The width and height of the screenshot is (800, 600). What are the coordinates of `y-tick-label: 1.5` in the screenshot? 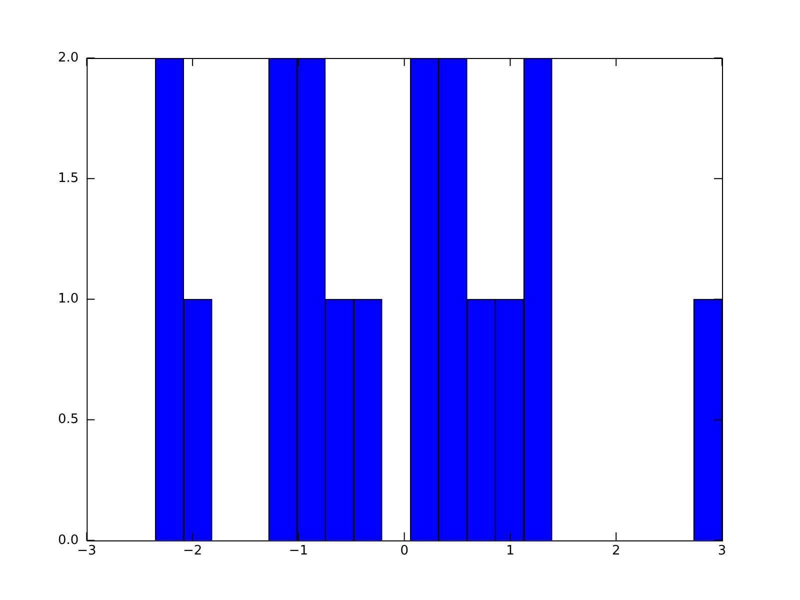 It's located at (68, 178).